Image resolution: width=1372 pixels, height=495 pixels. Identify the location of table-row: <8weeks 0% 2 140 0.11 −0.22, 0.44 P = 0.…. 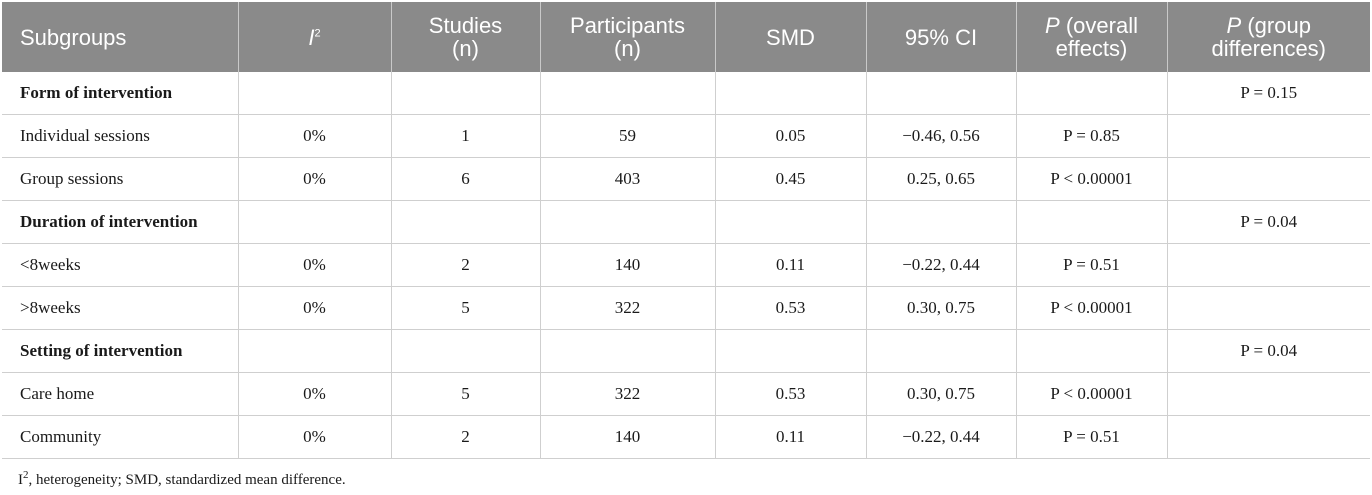
(686, 265).